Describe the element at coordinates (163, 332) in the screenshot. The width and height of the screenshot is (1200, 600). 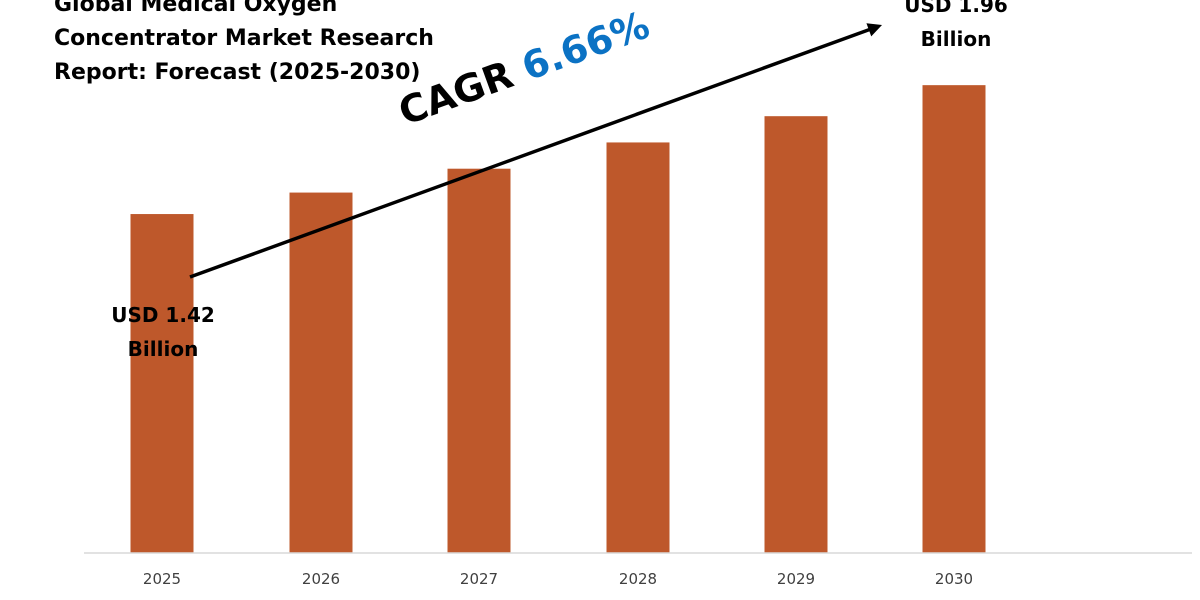
I see `value-label-2025: USD 1.42 Billion` at that location.